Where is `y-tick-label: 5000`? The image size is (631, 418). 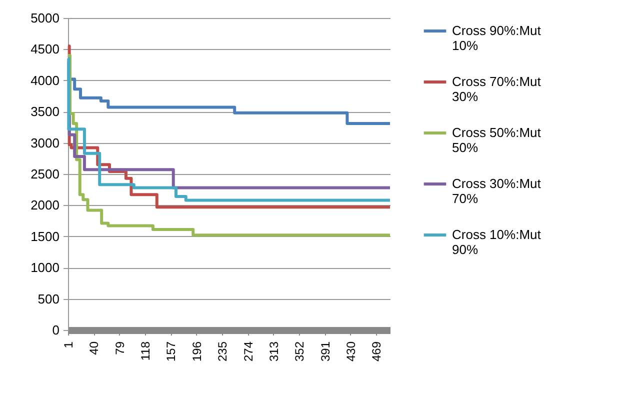 y-tick-label: 5000 is located at coordinates (45, 18).